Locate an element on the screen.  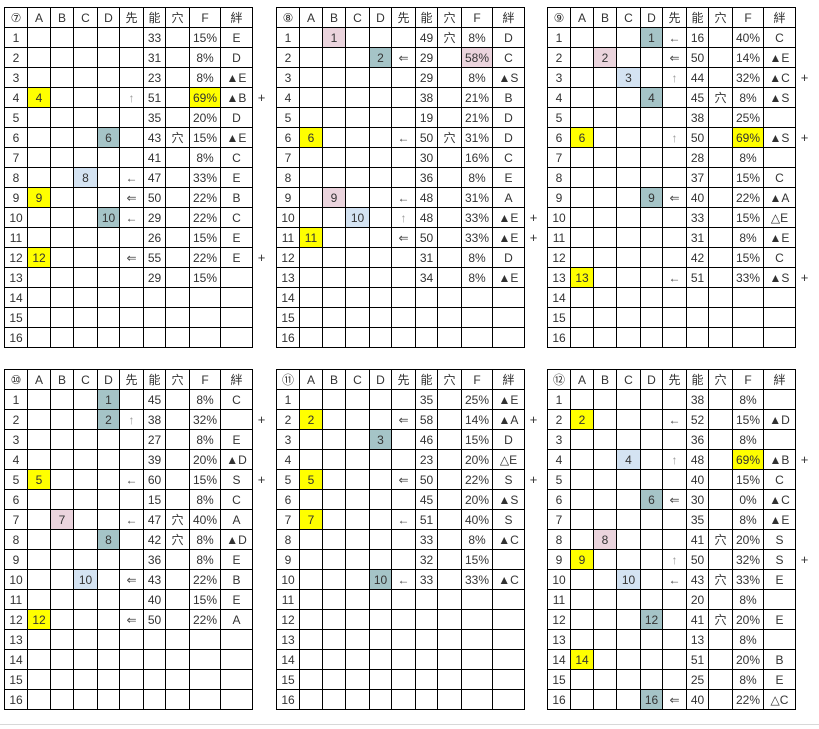
col-d-cell: 1 is located at coordinates (108, 399).